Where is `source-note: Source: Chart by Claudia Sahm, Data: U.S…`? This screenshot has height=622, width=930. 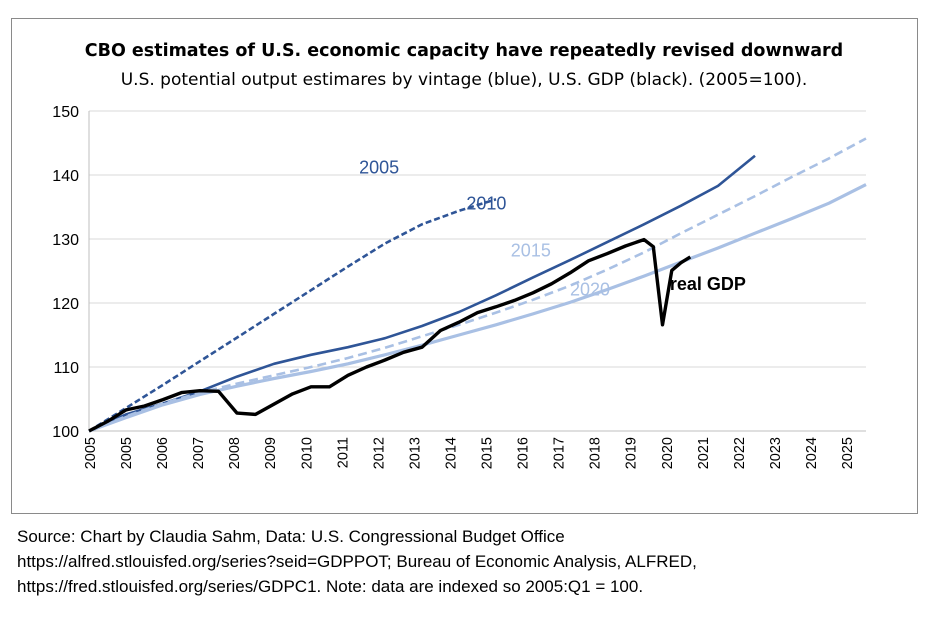
source-note: Source: Chart by Claudia Sahm, Data: U.S… is located at coordinates (467, 561).